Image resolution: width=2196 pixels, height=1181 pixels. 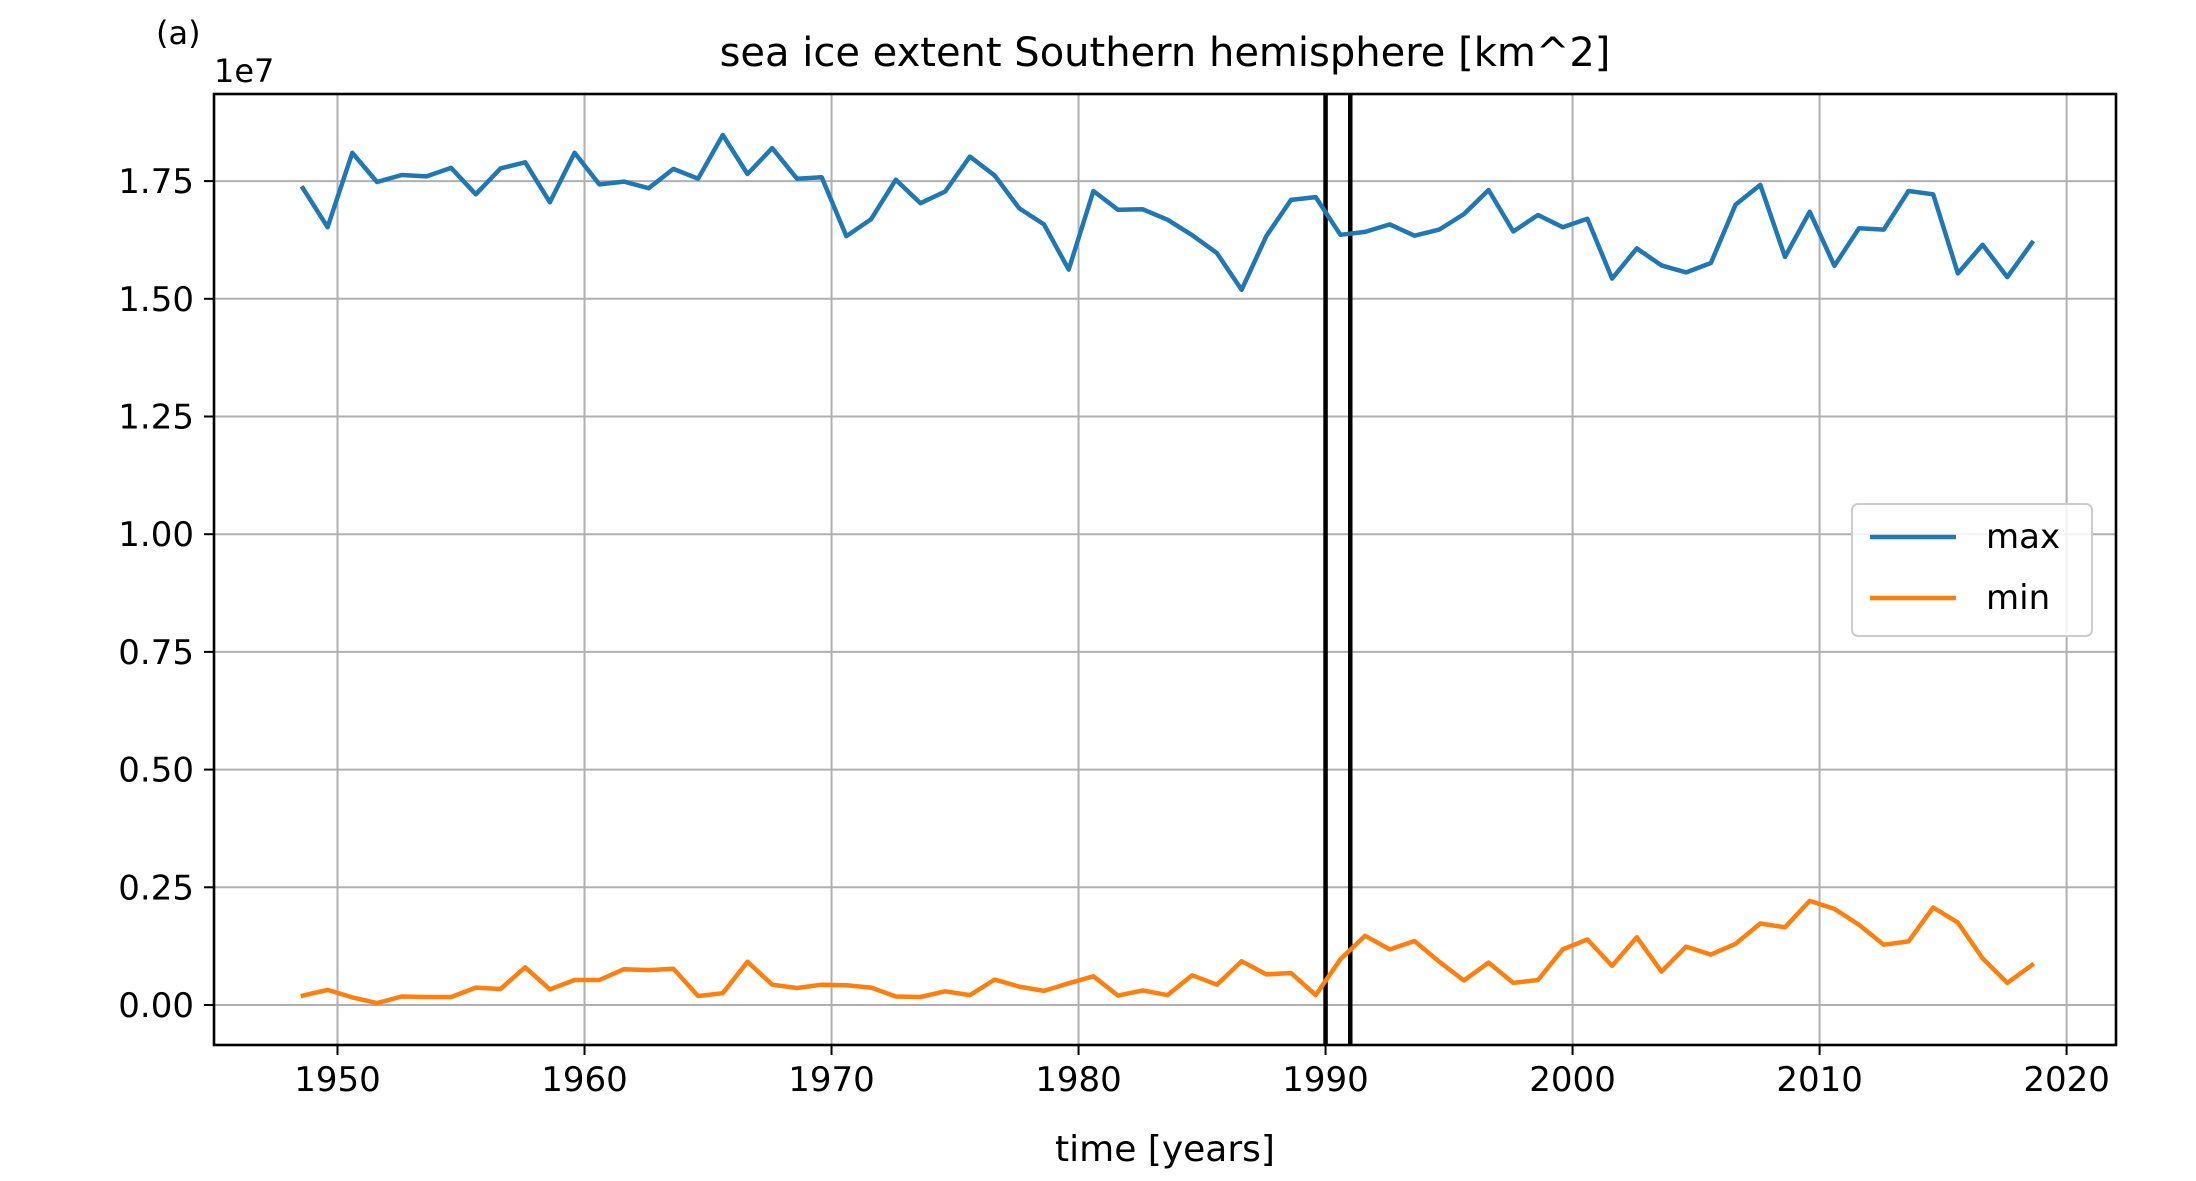 What do you see at coordinates (156, 653) in the screenshot?
I see `y-tick-label: 0.75` at bounding box center [156, 653].